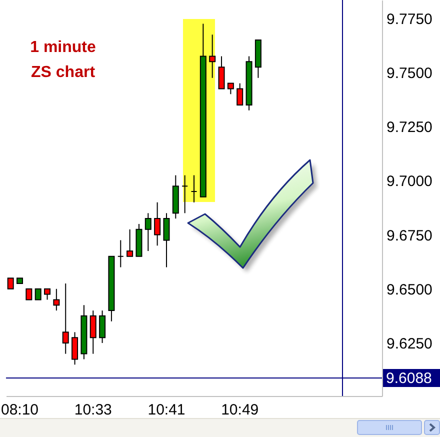 The width and height of the screenshot is (440, 437). I want to click on y-tick-label: 9.6750, so click(409, 235).